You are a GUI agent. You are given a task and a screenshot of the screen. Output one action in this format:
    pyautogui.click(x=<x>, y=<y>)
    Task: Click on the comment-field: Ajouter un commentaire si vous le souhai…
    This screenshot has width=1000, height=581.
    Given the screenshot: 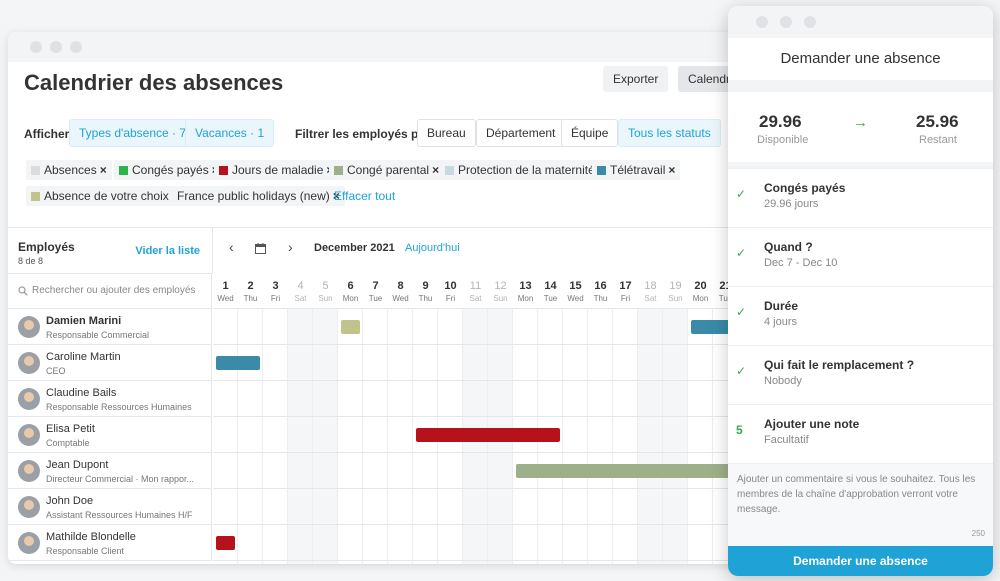 What is the action you would take?
    pyautogui.click(x=860, y=504)
    